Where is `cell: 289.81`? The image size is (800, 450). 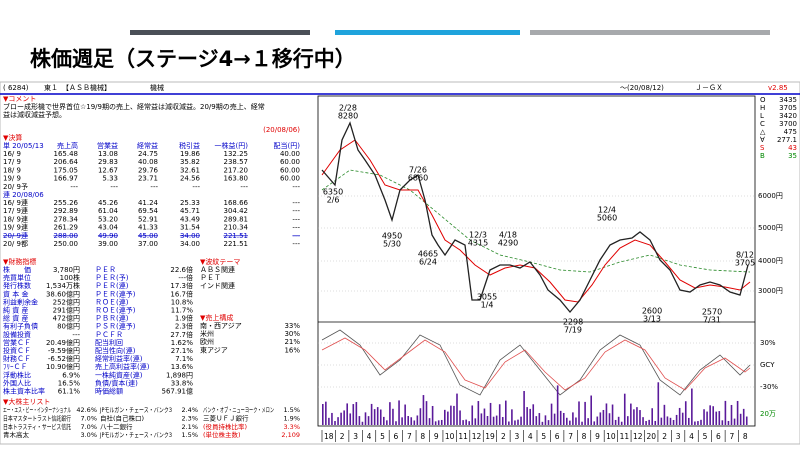 cell: 289.81 is located at coordinates (236, 219).